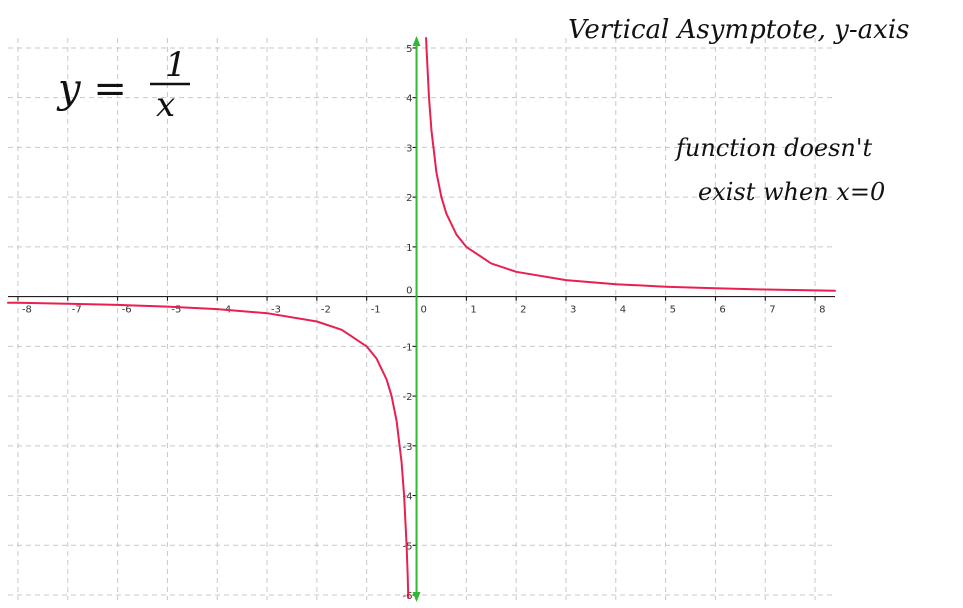  What do you see at coordinates (523, 310) in the screenshot?
I see `x-tick-label: 2` at bounding box center [523, 310].